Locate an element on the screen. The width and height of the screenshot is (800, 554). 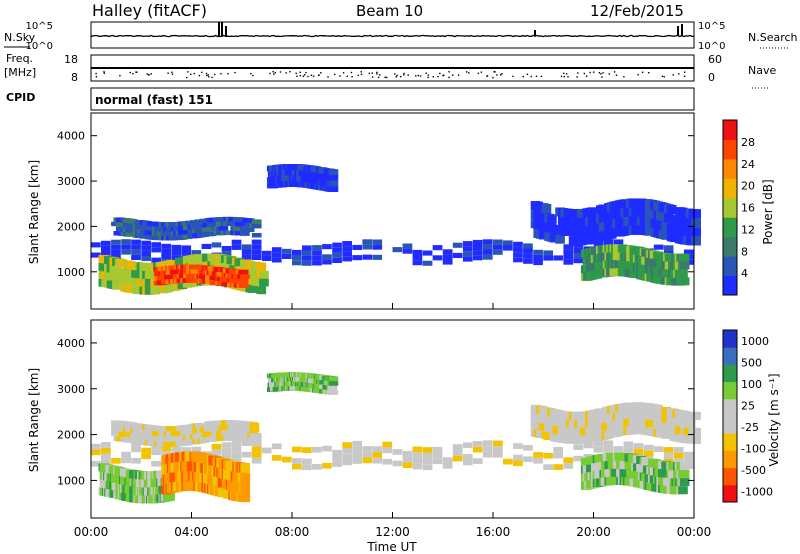
velocity-colorbar-frame is located at coordinates (730, 416).